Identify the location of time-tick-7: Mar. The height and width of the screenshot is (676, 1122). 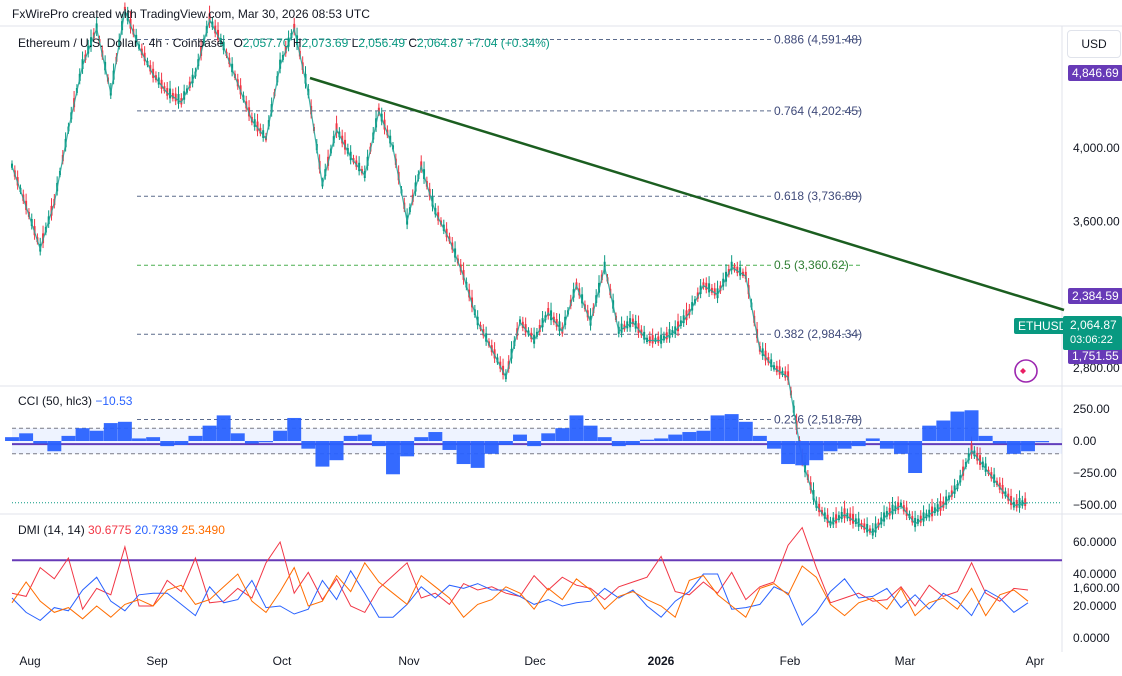
(905, 661).